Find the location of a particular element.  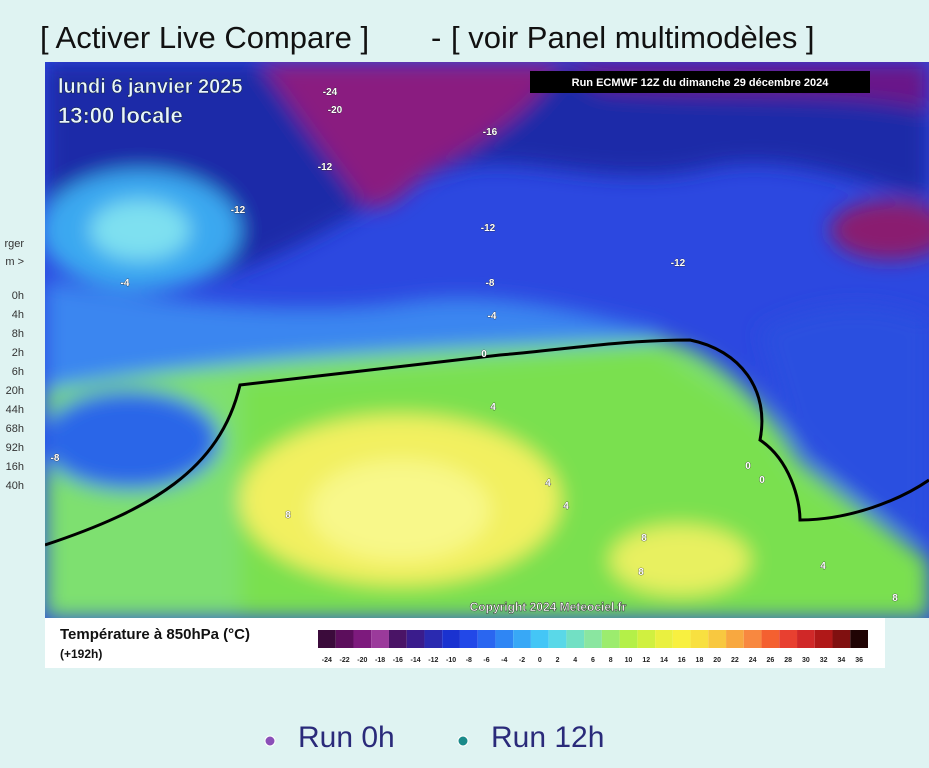

sidebar-item: 8h is located at coordinates (18, 334).